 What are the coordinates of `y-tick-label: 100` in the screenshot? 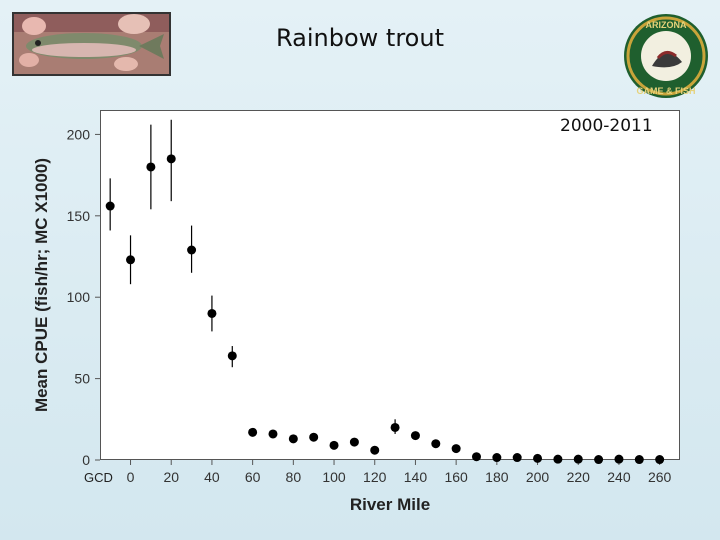 It's located at (79, 297).